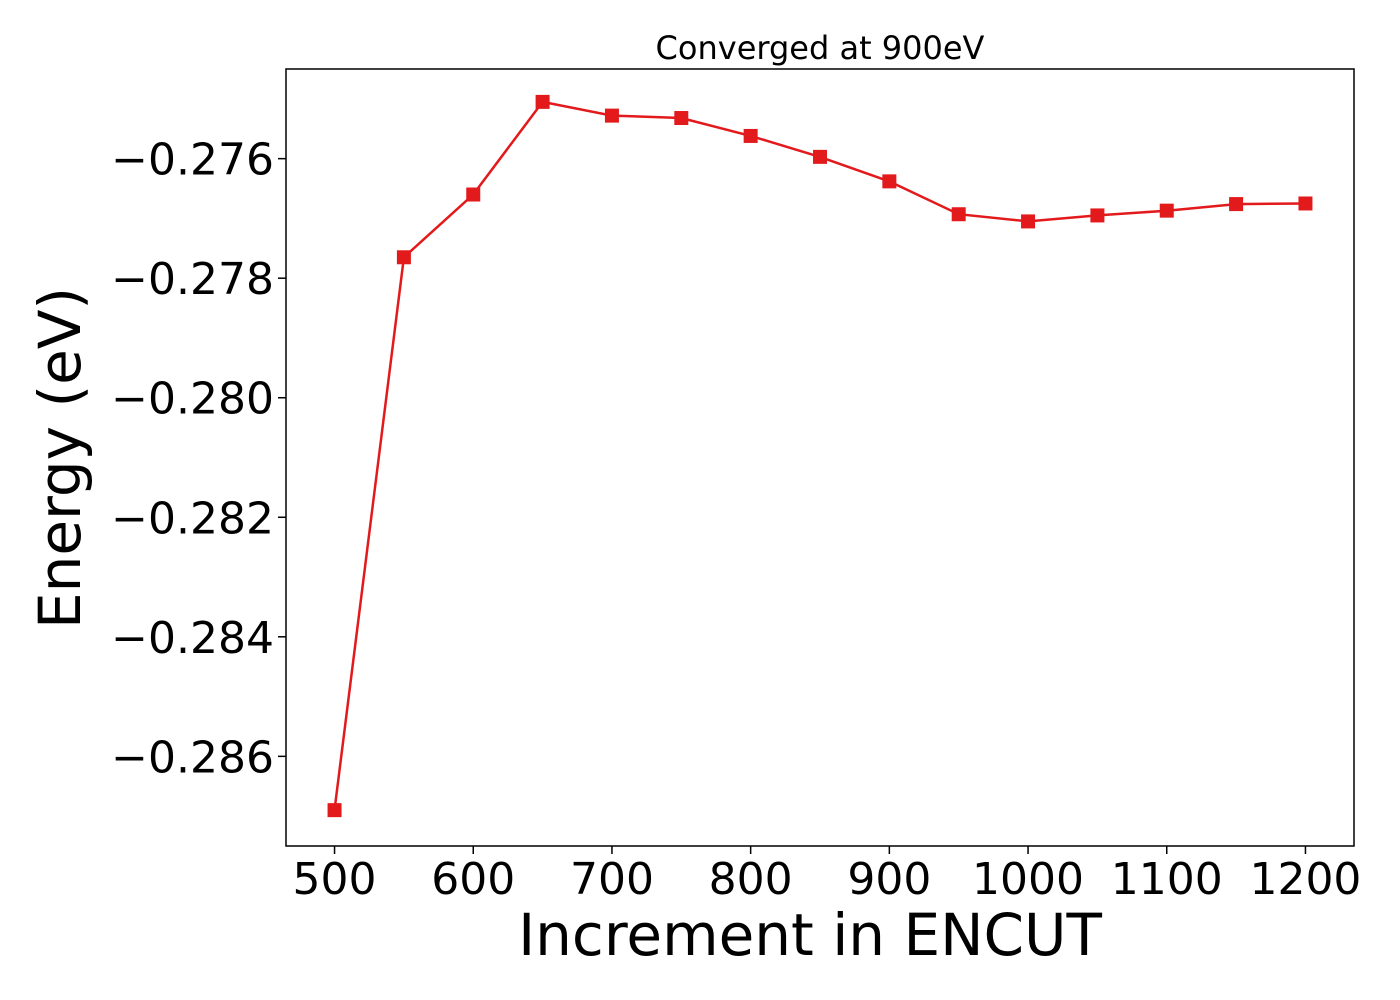 The image size is (1400, 1000). What do you see at coordinates (820, 48) in the screenshot?
I see `chart-title: Converged at 900eV` at bounding box center [820, 48].